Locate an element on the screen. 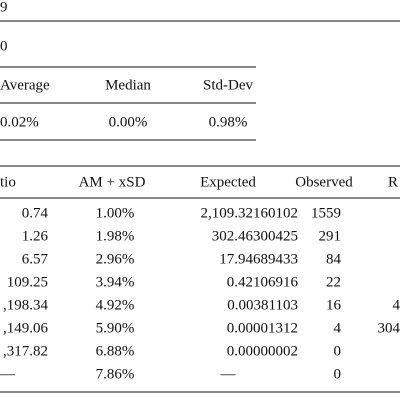 This screenshot has height=400, width=400. table-header: AM + xSD is located at coordinates (112, 182).